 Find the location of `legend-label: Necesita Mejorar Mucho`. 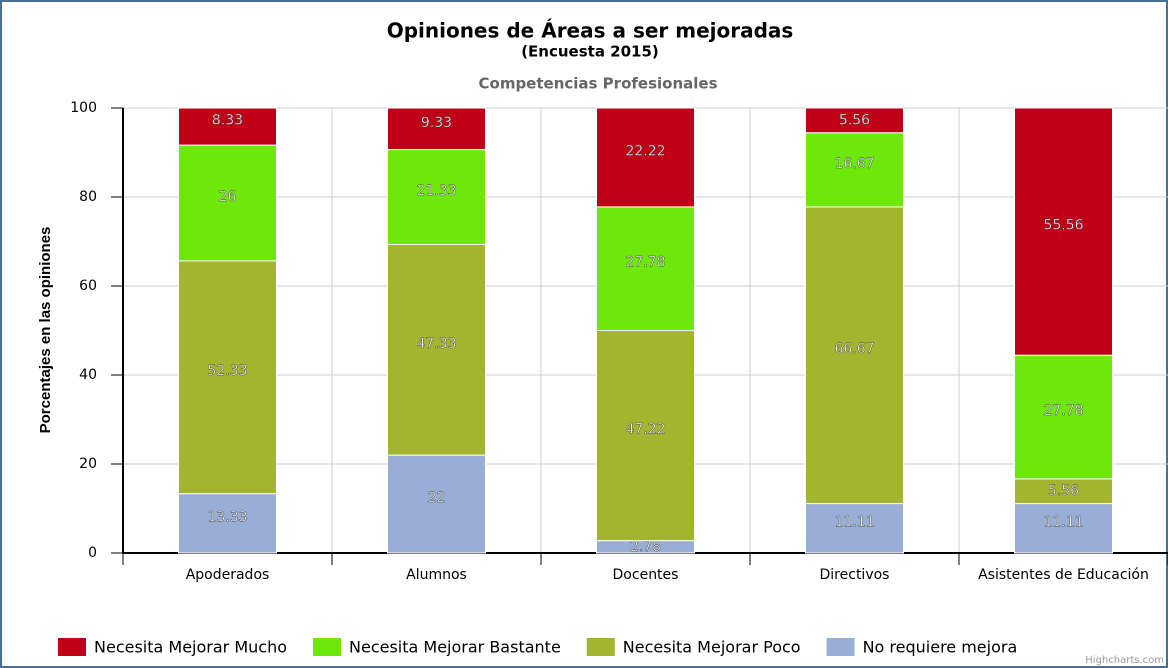

legend-label: Necesita Mejorar Mucho is located at coordinates (190, 647).